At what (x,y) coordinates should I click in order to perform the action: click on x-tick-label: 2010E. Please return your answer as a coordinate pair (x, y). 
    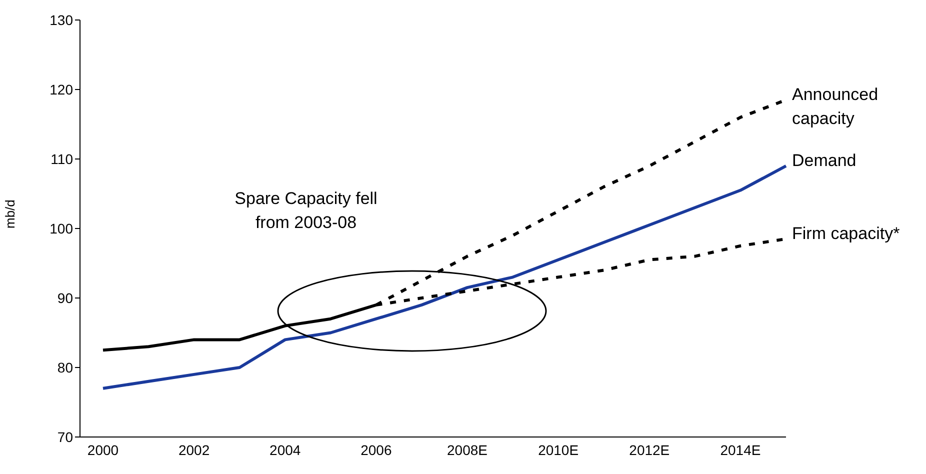
    Looking at the image, I should click on (558, 450).